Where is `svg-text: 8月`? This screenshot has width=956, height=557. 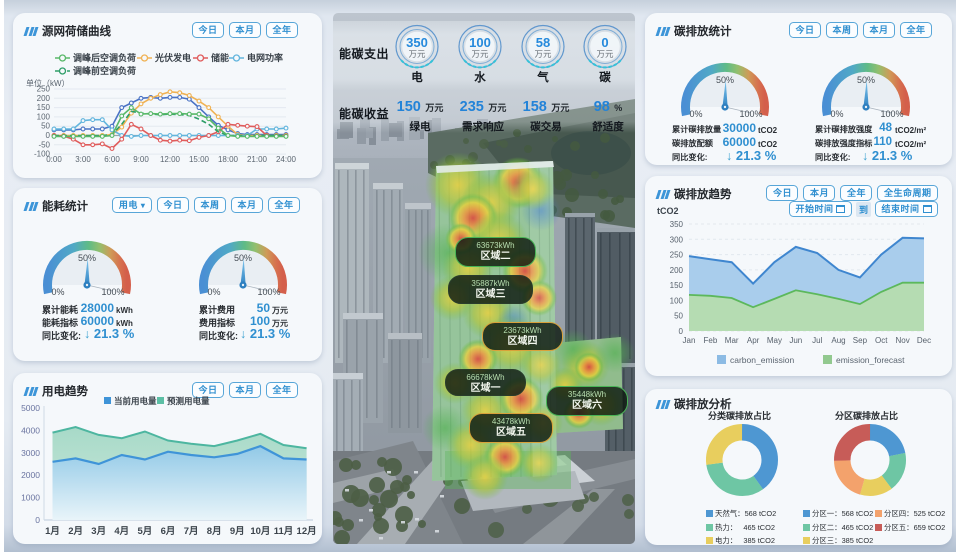 svg-text: 8月 is located at coordinates (214, 531).